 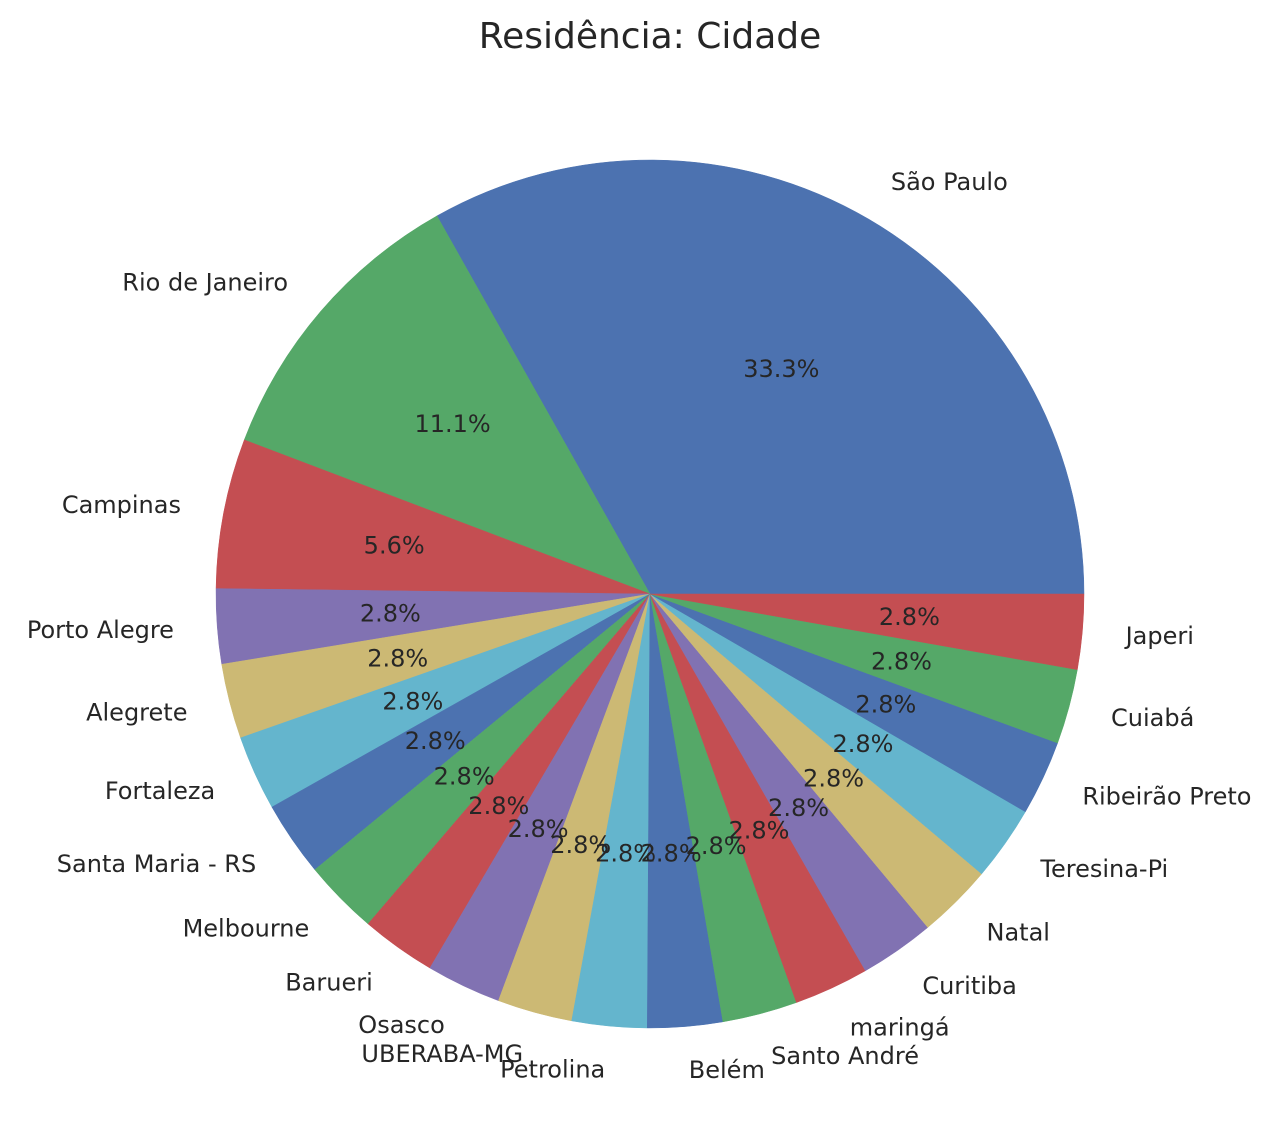 I want to click on pie-label-osasco: Osasco, so click(x=401, y=1025).